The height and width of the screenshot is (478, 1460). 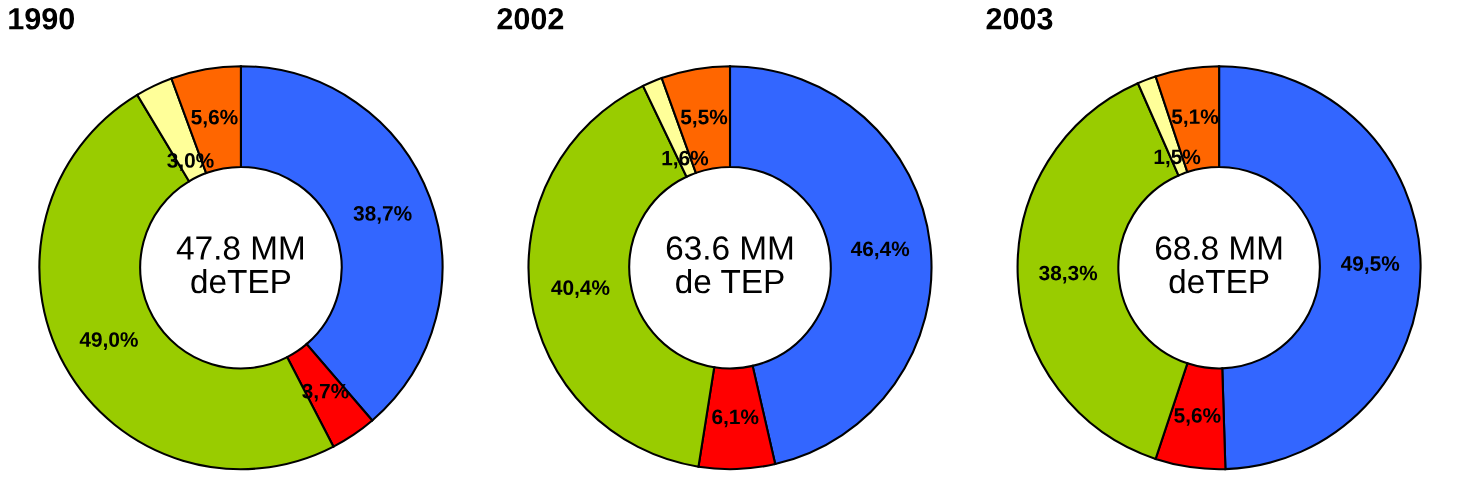 I want to click on text: 68.8 MM deTEP, so click(x=1218, y=265).